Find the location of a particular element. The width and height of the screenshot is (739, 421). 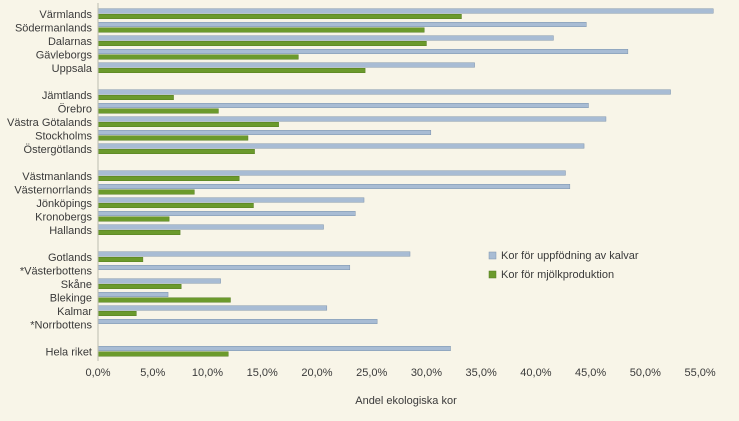

x-tick-label: 15,0% is located at coordinates (262, 373).